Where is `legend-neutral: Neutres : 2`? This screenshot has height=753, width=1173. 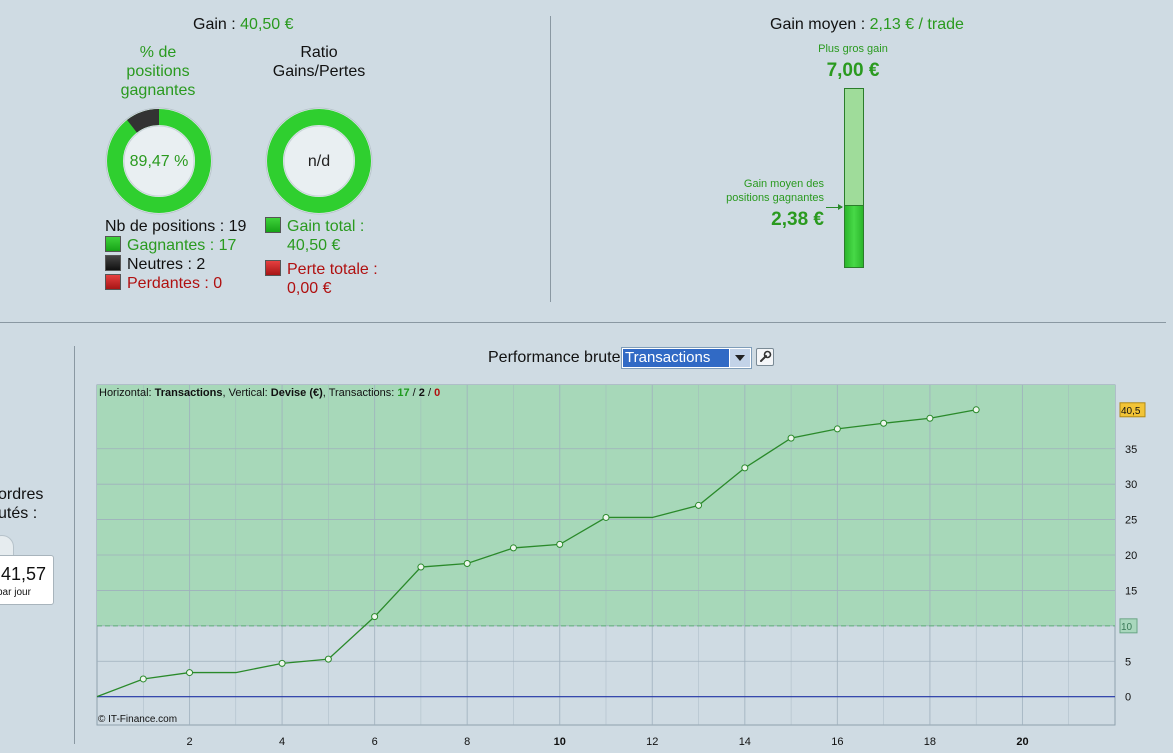 legend-neutral: Neutres : 2 is located at coordinates (175, 264).